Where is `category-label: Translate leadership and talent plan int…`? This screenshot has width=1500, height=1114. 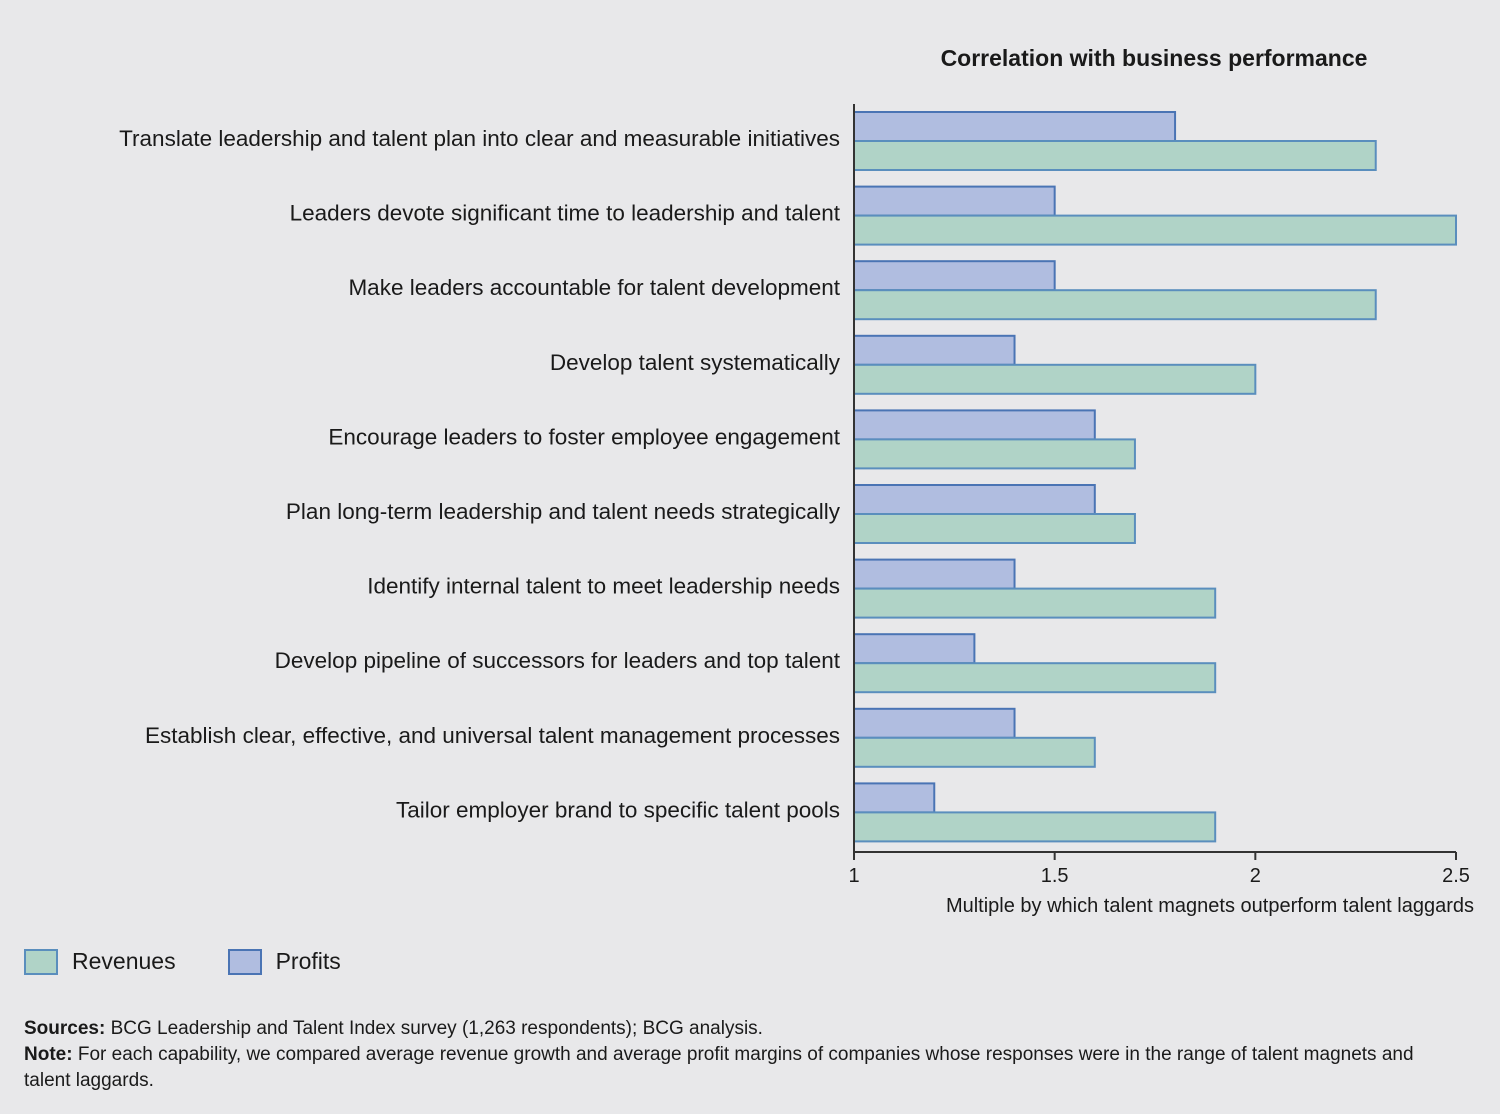
category-label: Translate leadership and talent plan int… is located at coordinates (479, 138).